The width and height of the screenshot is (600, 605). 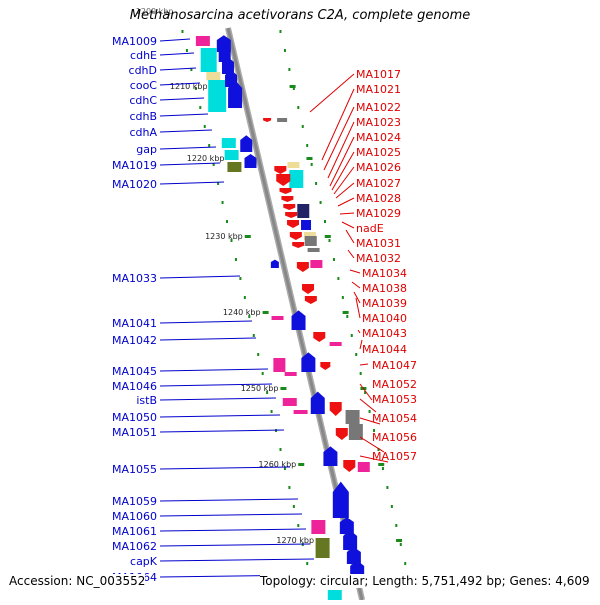 What do you see at coordinates (394, 418) in the screenshot?
I see `right-gene-label: MA1054` at bounding box center [394, 418].